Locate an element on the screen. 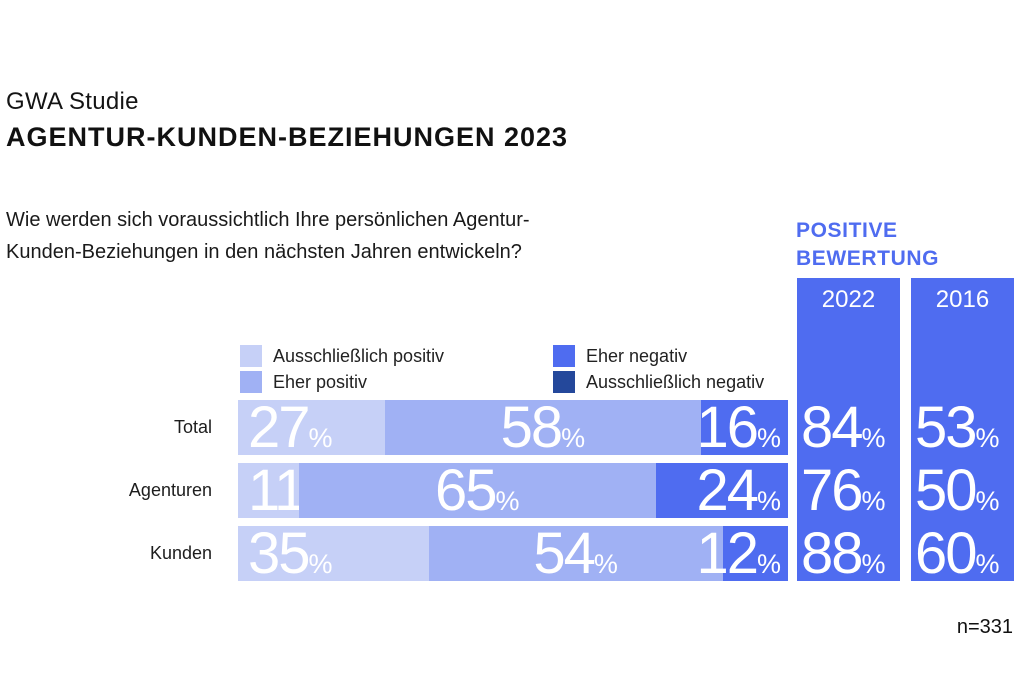  legend-label: Ausschließlich positiv is located at coordinates (359, 355).